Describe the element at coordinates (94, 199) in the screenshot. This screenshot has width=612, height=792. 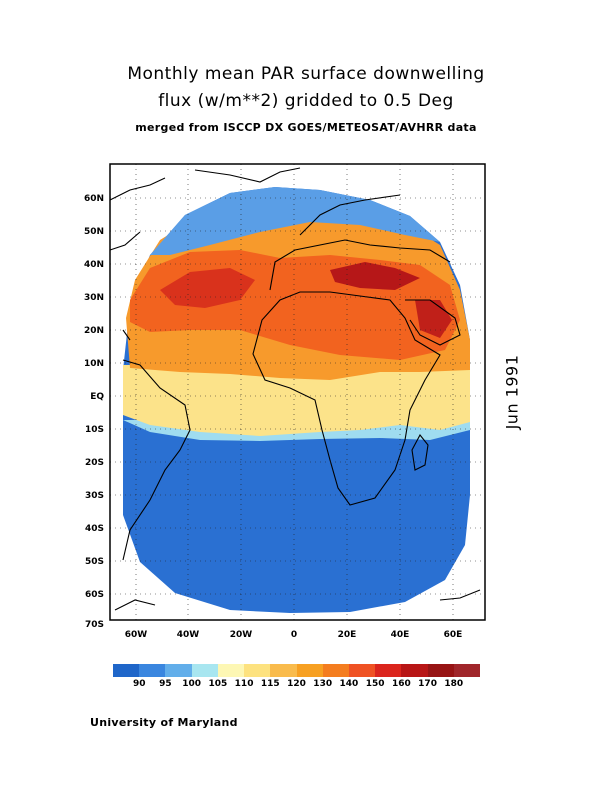
I see `lat-tick-label: 60N` at that location.